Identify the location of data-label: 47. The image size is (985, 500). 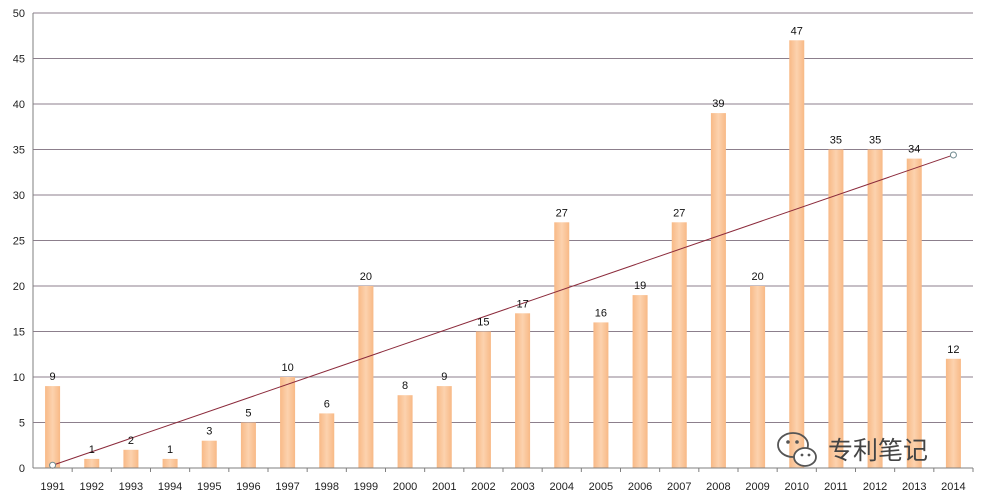
(797, 31).